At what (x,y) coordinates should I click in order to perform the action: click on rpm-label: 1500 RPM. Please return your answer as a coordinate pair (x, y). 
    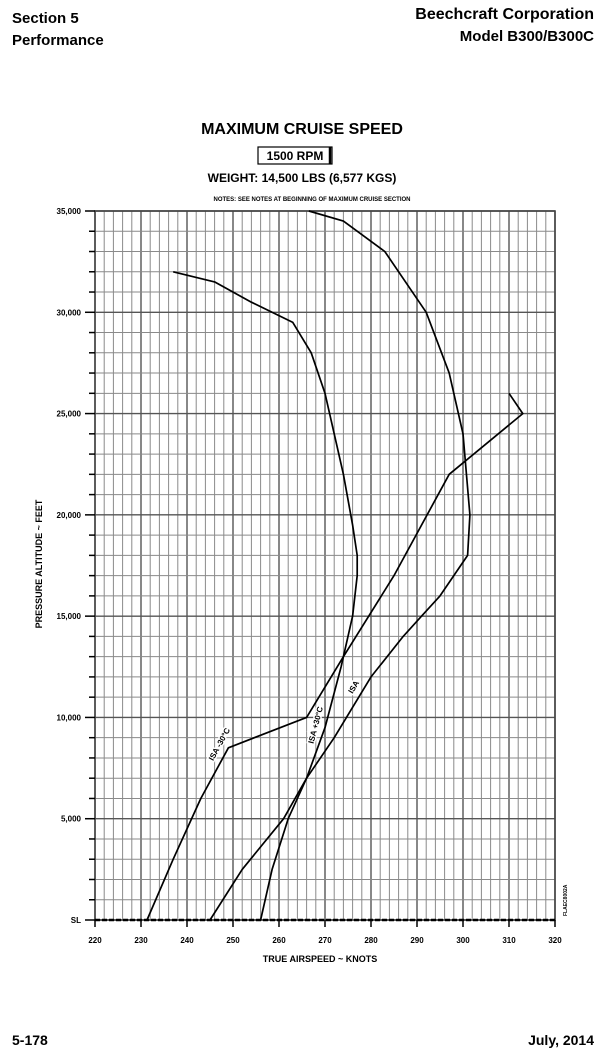
    Looking at the image, I should click on (295, 156).